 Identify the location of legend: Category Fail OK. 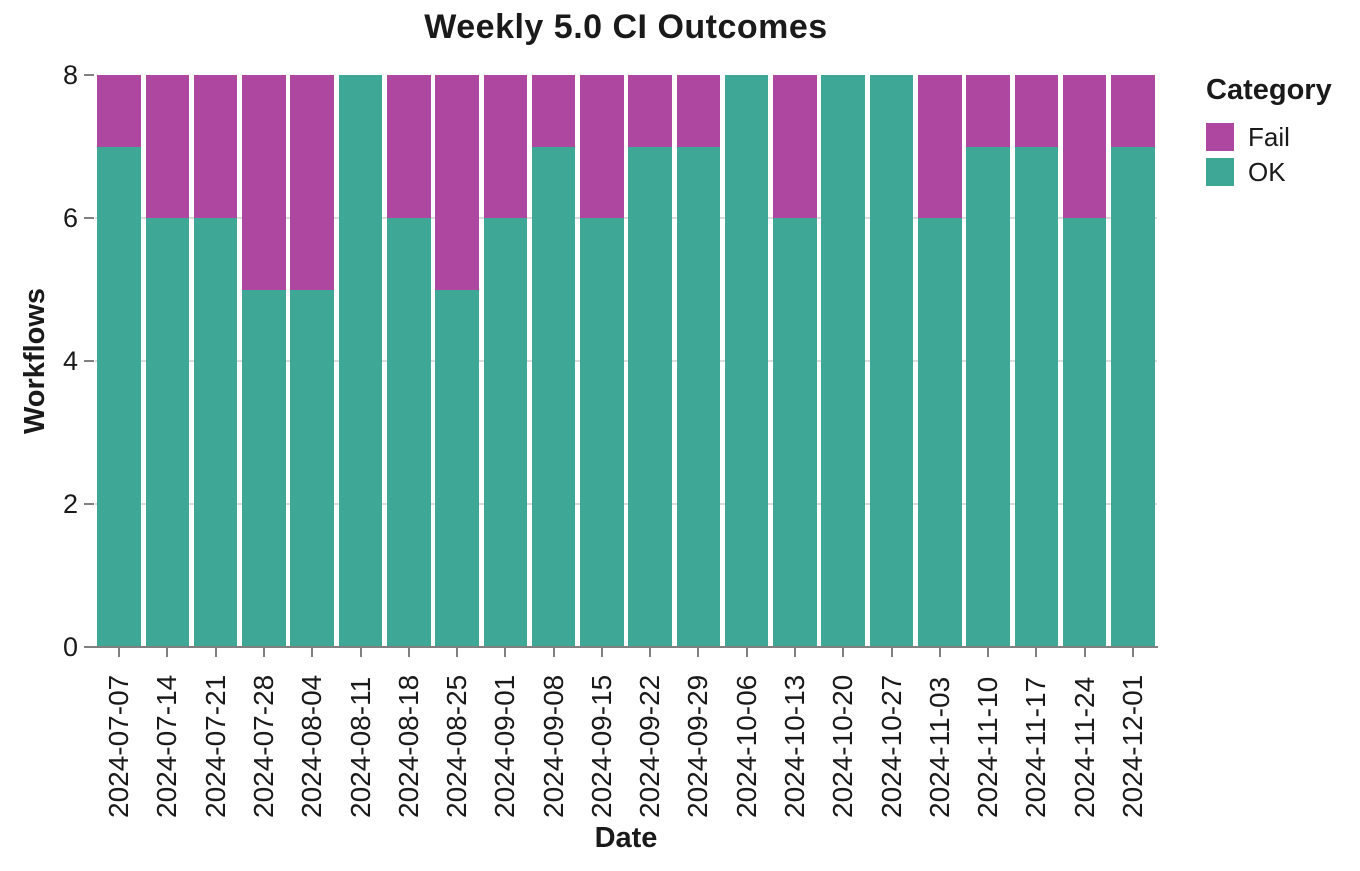
(1269, 130).